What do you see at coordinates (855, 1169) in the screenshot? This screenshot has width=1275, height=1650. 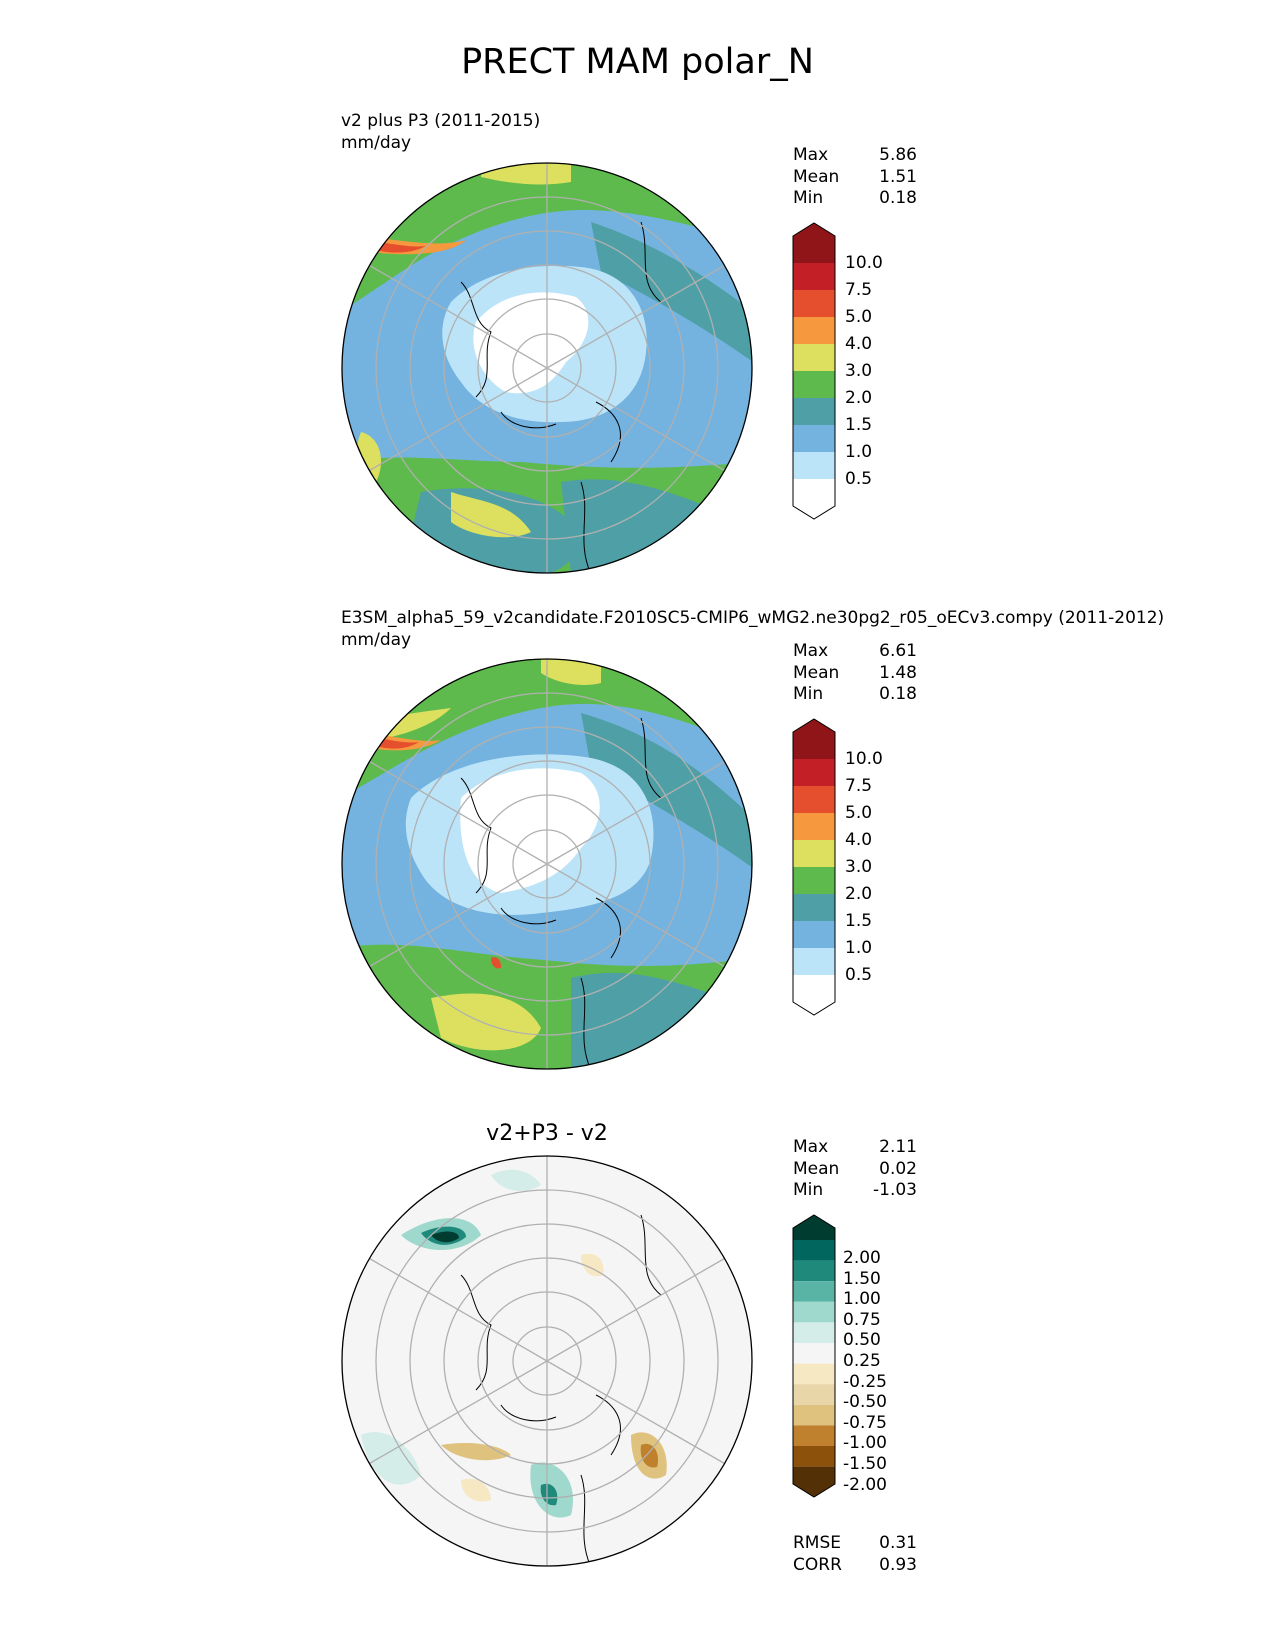 I see `panel-3-stats: Max 2.11 Mean 0.02 Min -1.03` at bounding box center [855, 1169].